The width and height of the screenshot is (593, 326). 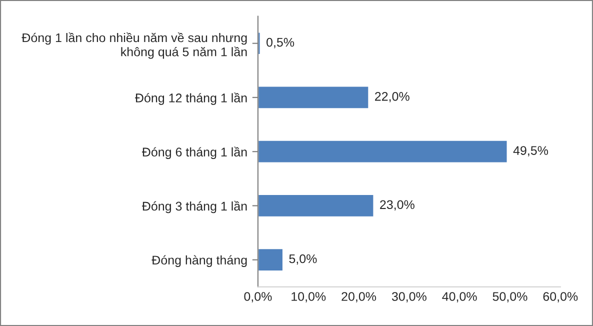 What do you see at coordinates (191, 98) in the screenshot?
I see `y-tick-label: Đóng 12 tháng 1 lần` at bounding box center [191, 98].